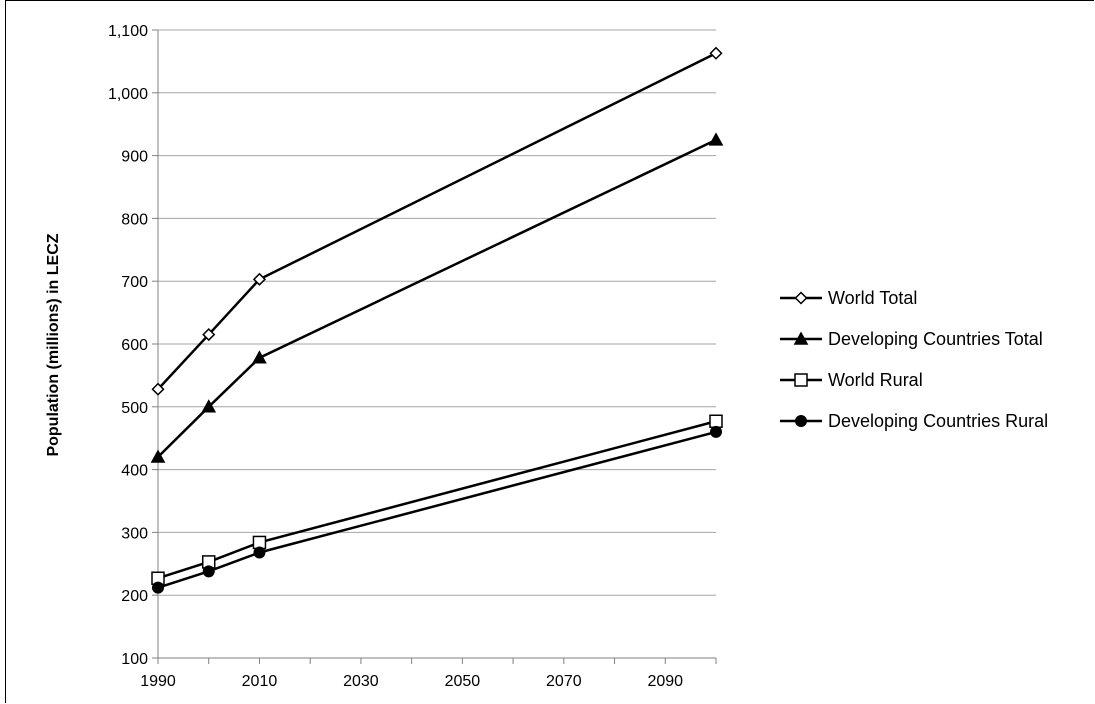 This screenshot has height=704, width=1095. I want to click on x-tick-label: 2070, so click(564, 681).